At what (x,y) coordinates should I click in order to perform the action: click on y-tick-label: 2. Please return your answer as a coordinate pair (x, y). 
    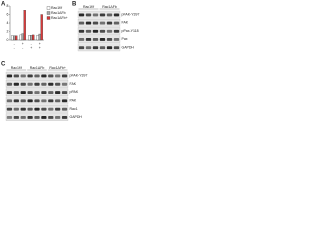
    Looking at the image, I should click on (8, 31).